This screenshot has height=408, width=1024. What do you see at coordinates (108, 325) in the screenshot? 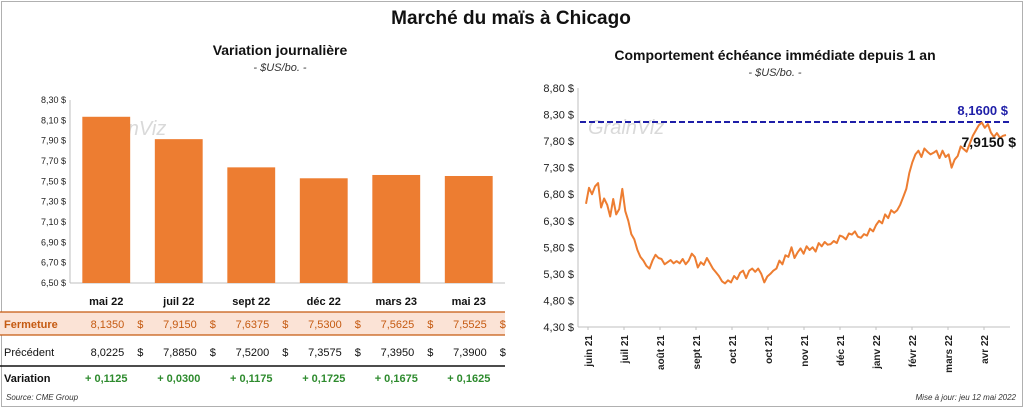
I see `table-cell-value: 8,1350` at bounding box center [108, 325].